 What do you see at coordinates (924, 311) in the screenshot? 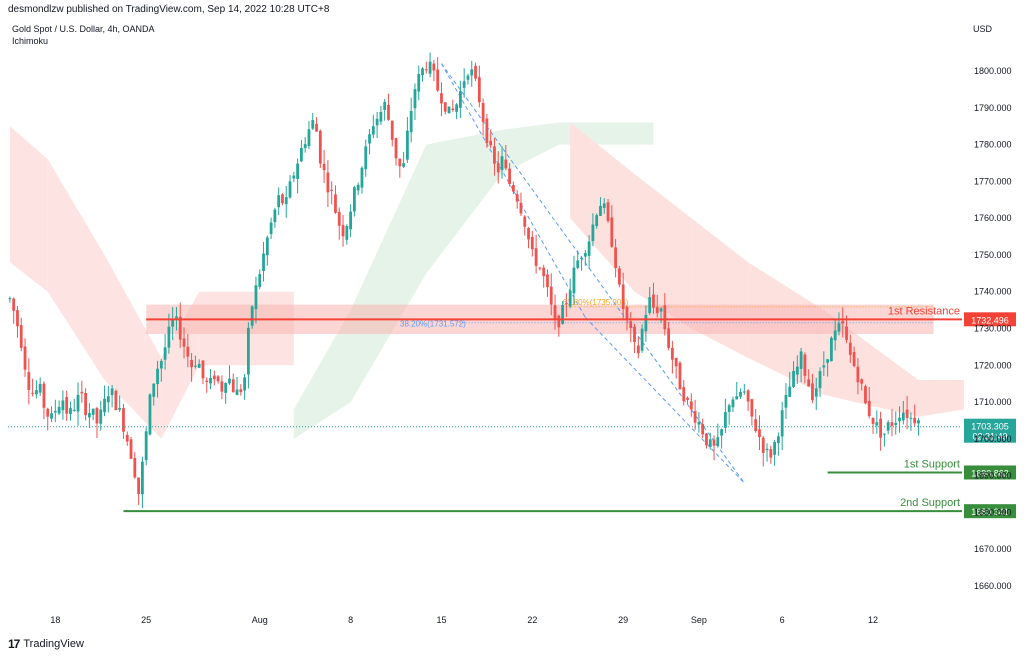
I see `resistance-label: 1st Resistance` at bounding box center [924, 311].